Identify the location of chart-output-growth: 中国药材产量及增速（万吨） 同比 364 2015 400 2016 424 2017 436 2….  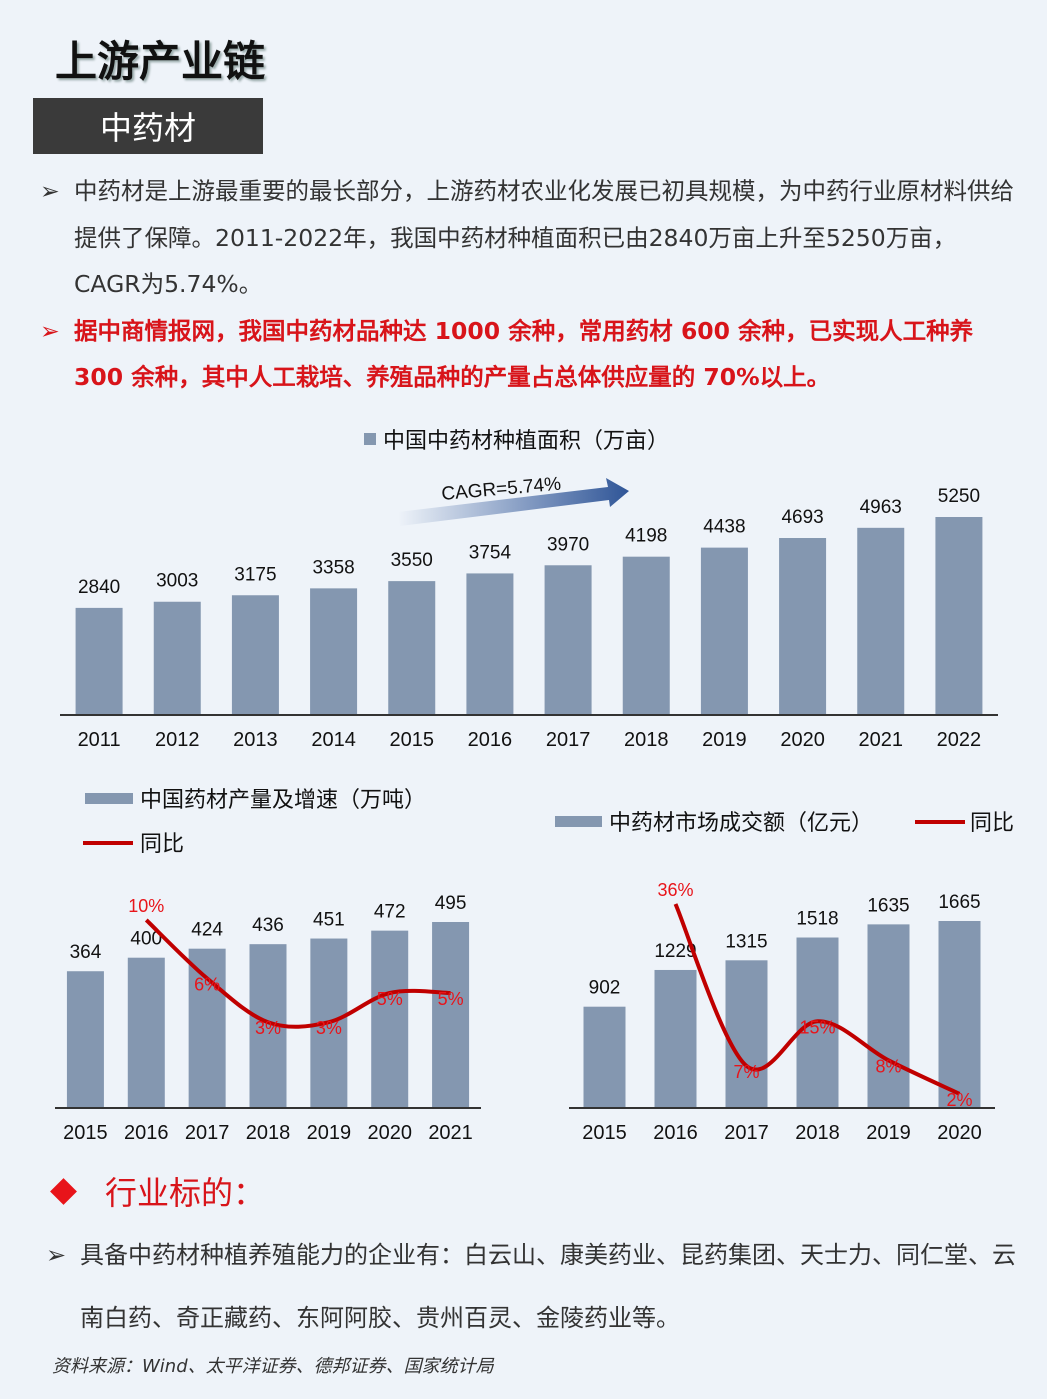
(268, 966).